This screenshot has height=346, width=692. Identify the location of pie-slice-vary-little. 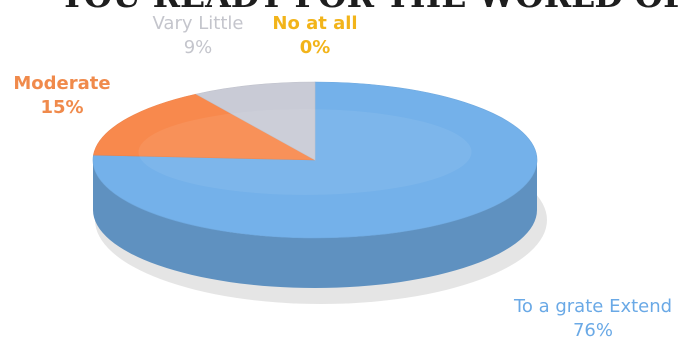
(255, 121).